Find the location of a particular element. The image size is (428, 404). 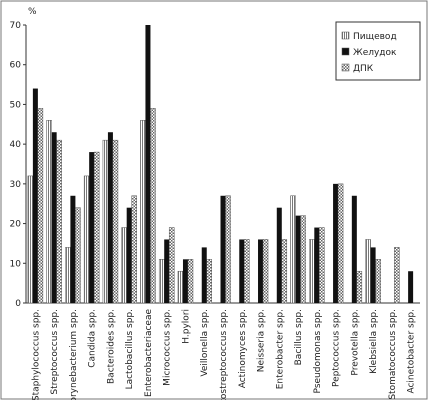

x-tick-label: Corynebacterium spp. is located at coordinates (74, 354).